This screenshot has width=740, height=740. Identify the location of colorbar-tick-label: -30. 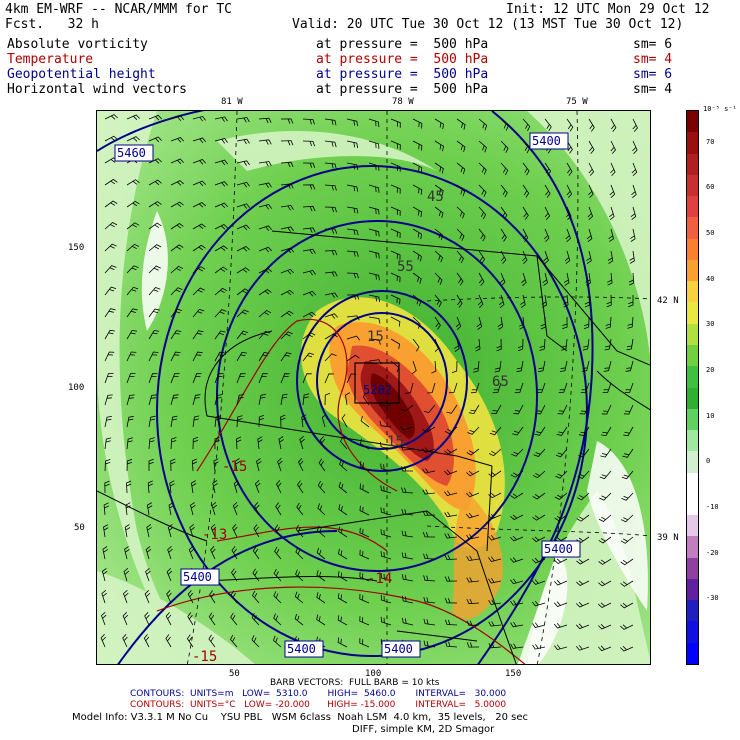
(712, 598).